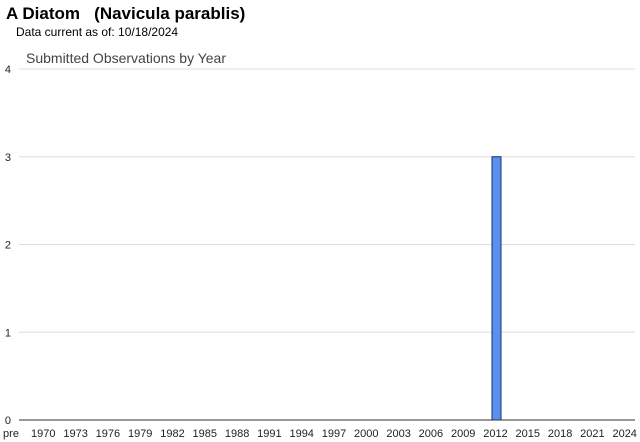 The image size is (640, 442). I want to click on x-tick-label-2024: 2024, so click(624, 434).